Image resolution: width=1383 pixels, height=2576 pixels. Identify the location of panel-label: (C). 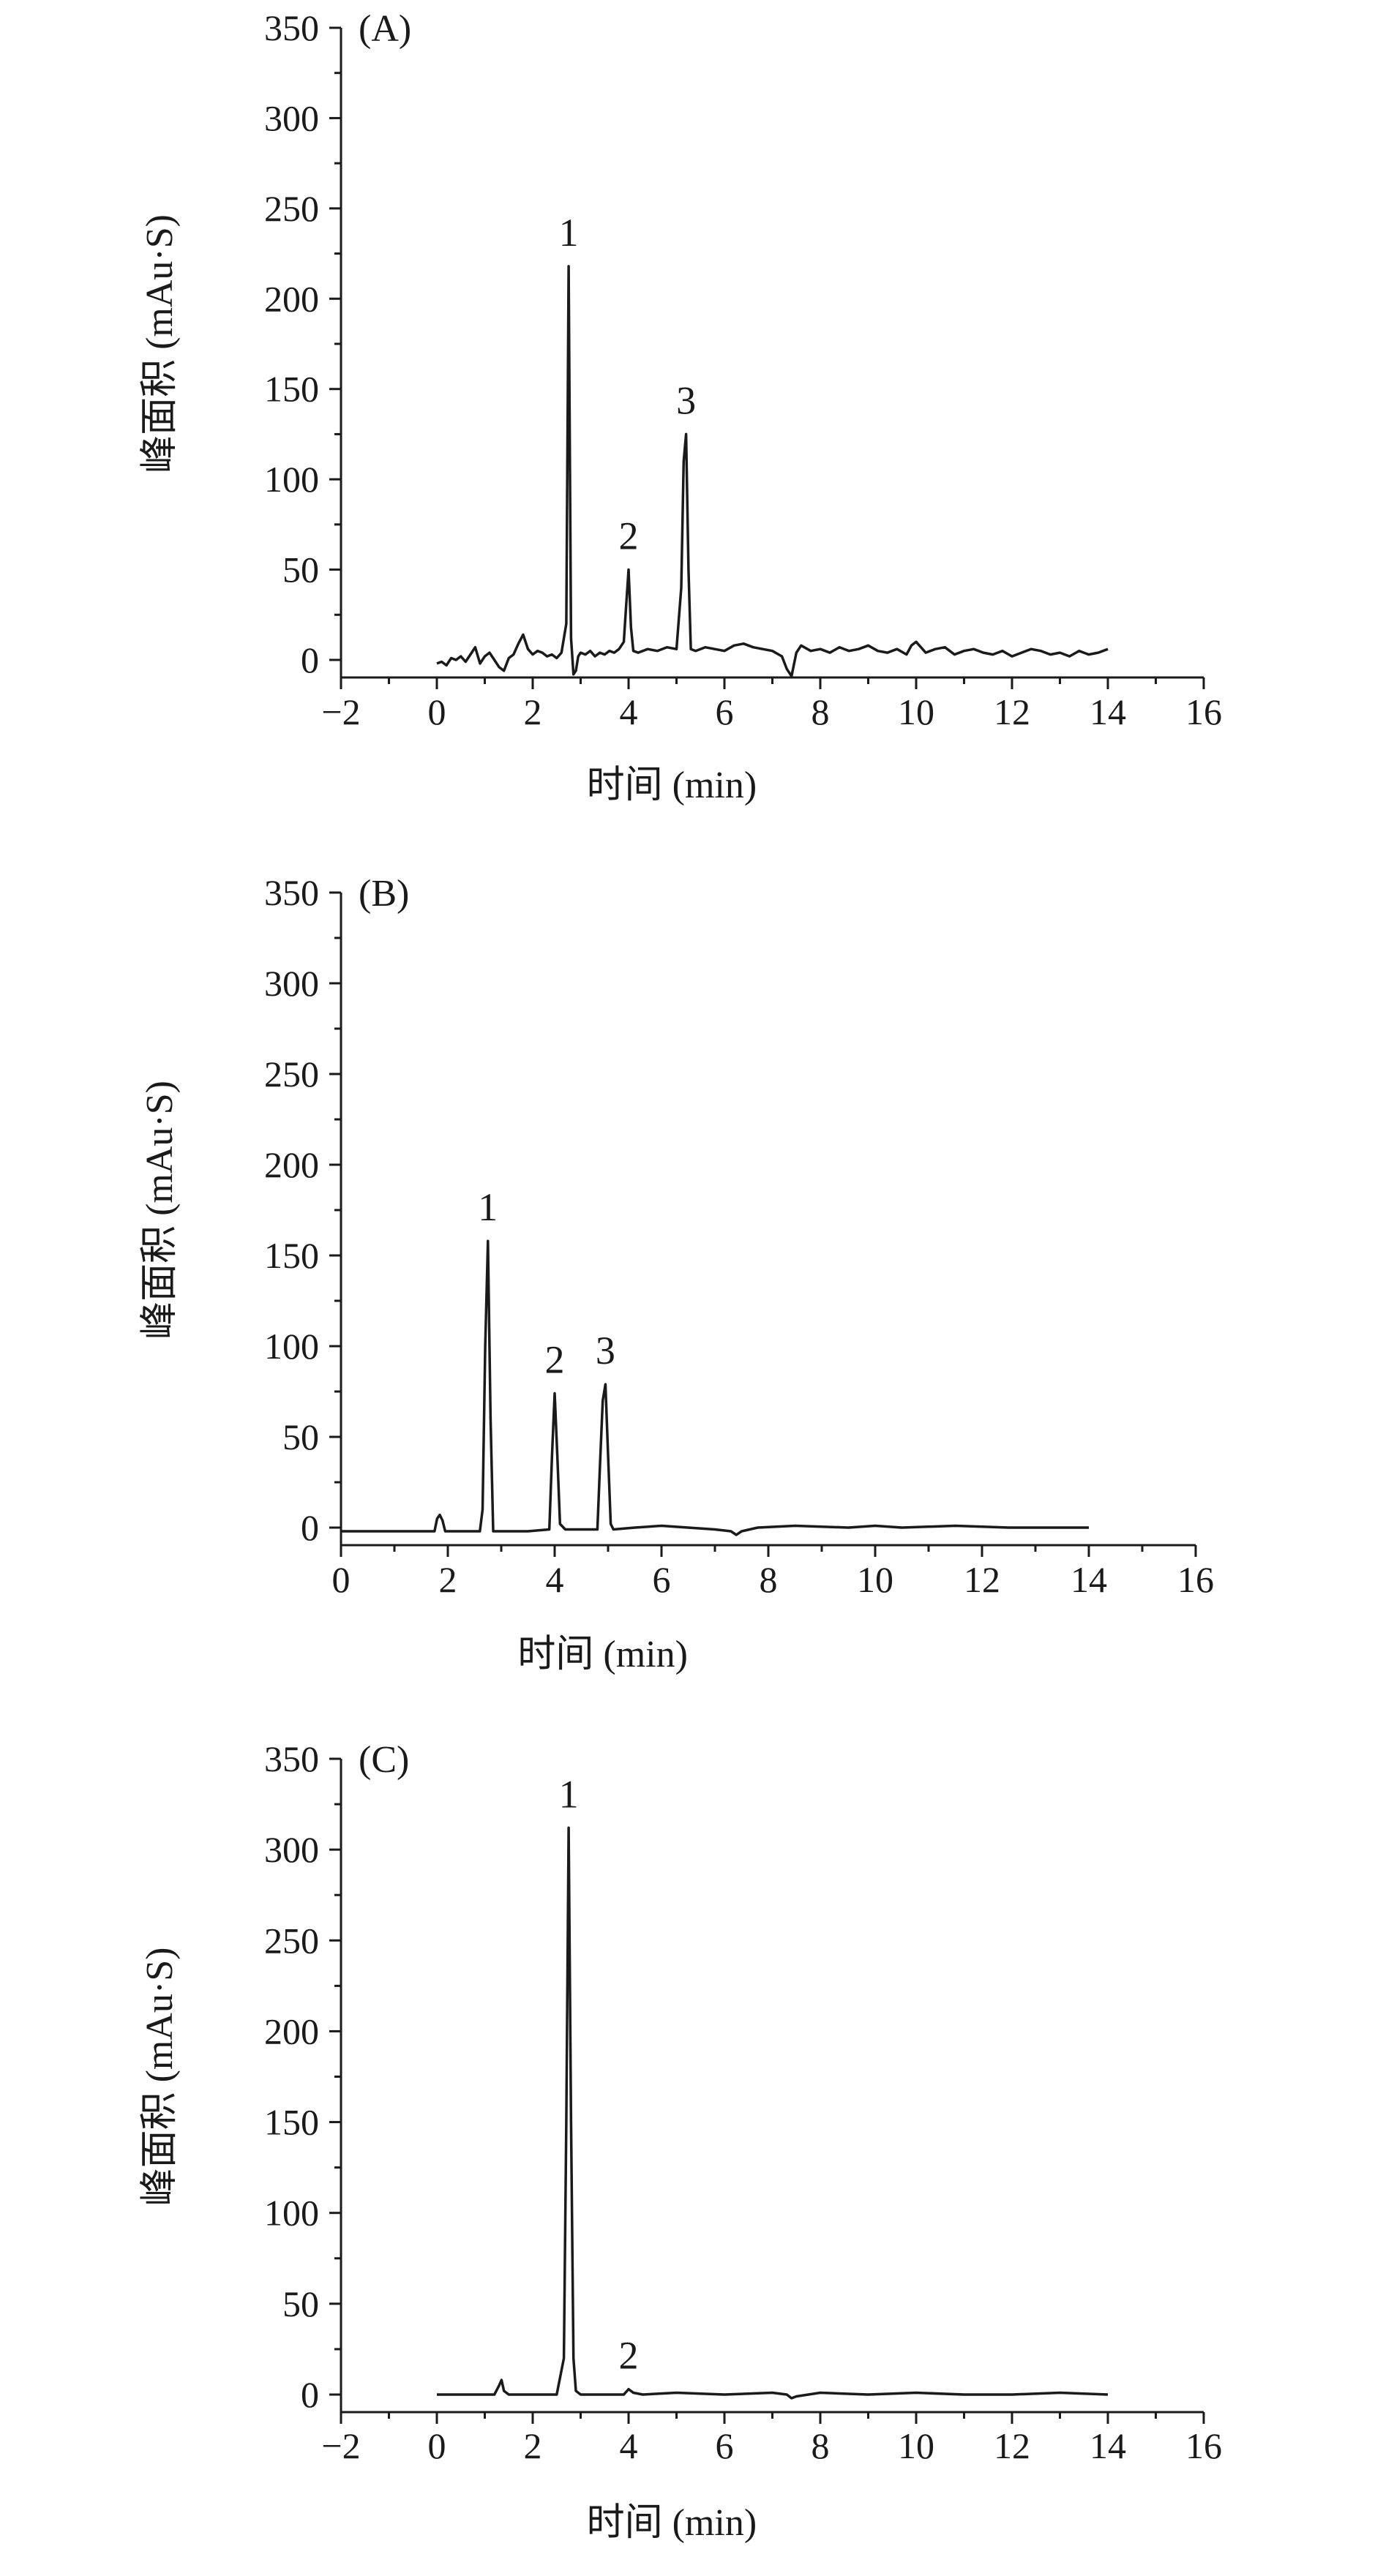
(384, 1760).